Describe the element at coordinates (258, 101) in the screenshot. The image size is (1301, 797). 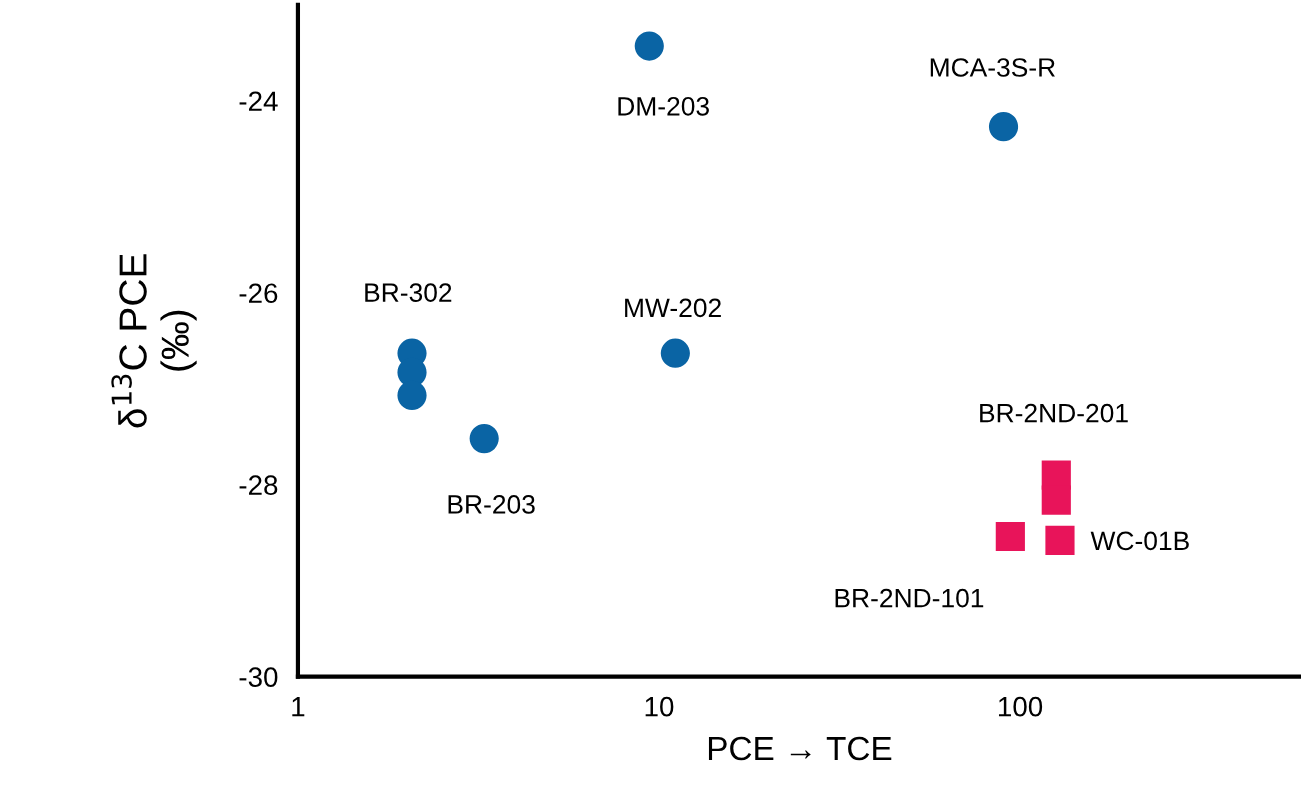
I see `y-tick-label: -24` at that location.